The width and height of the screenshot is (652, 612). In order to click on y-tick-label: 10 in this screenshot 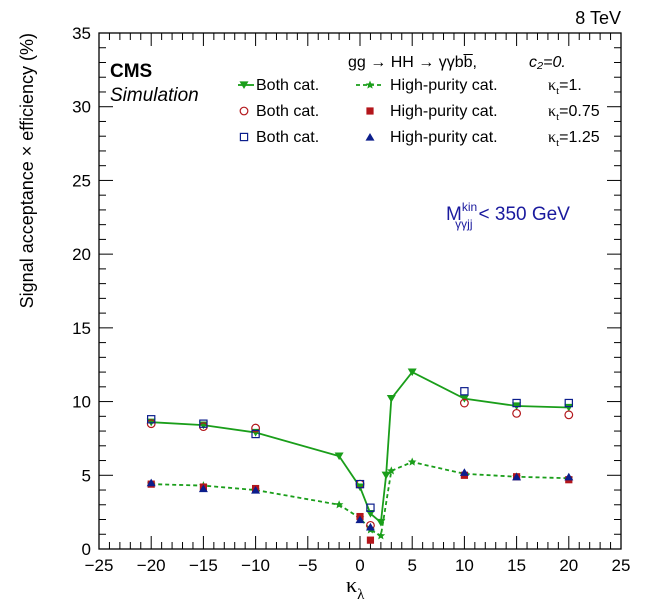, I will do `click(81, 402)`.